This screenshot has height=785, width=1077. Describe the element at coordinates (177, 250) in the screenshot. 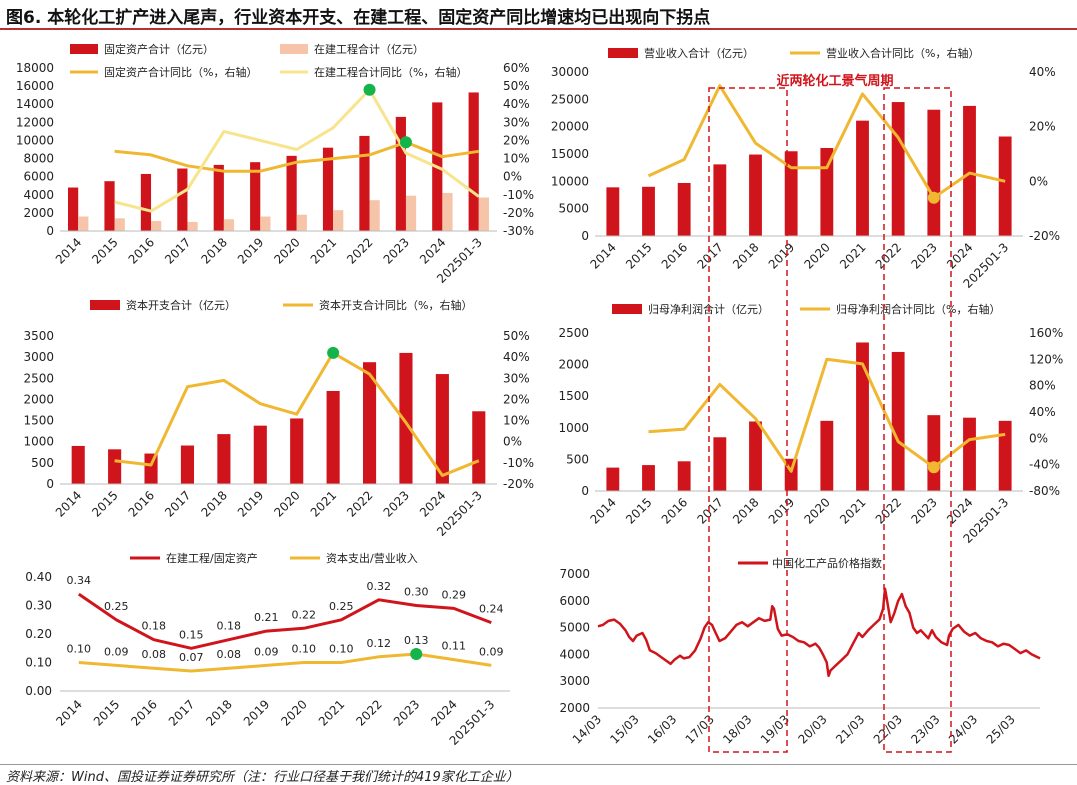

I see `fixed_assets-x-tick: 2017` at that location.